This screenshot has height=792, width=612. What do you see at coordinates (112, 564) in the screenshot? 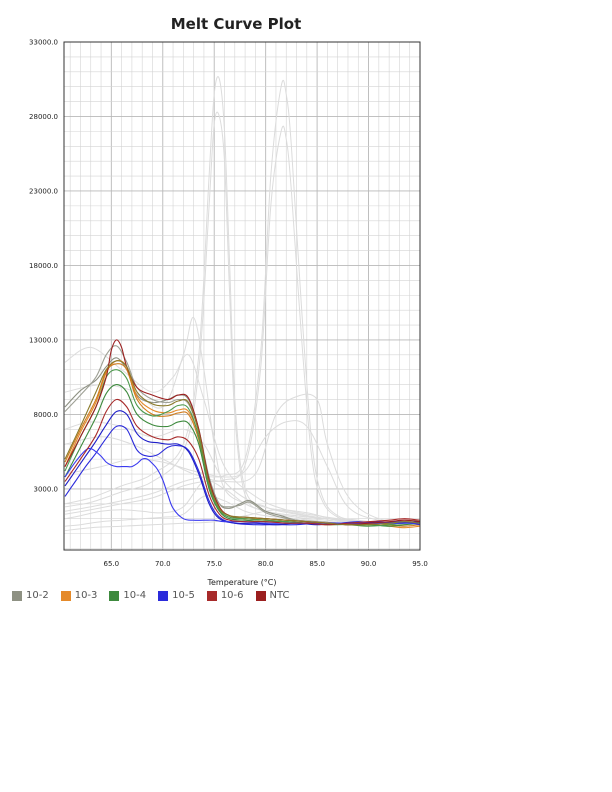
I see `x-tick-label: 65.0` at bounding box center [112, 564].